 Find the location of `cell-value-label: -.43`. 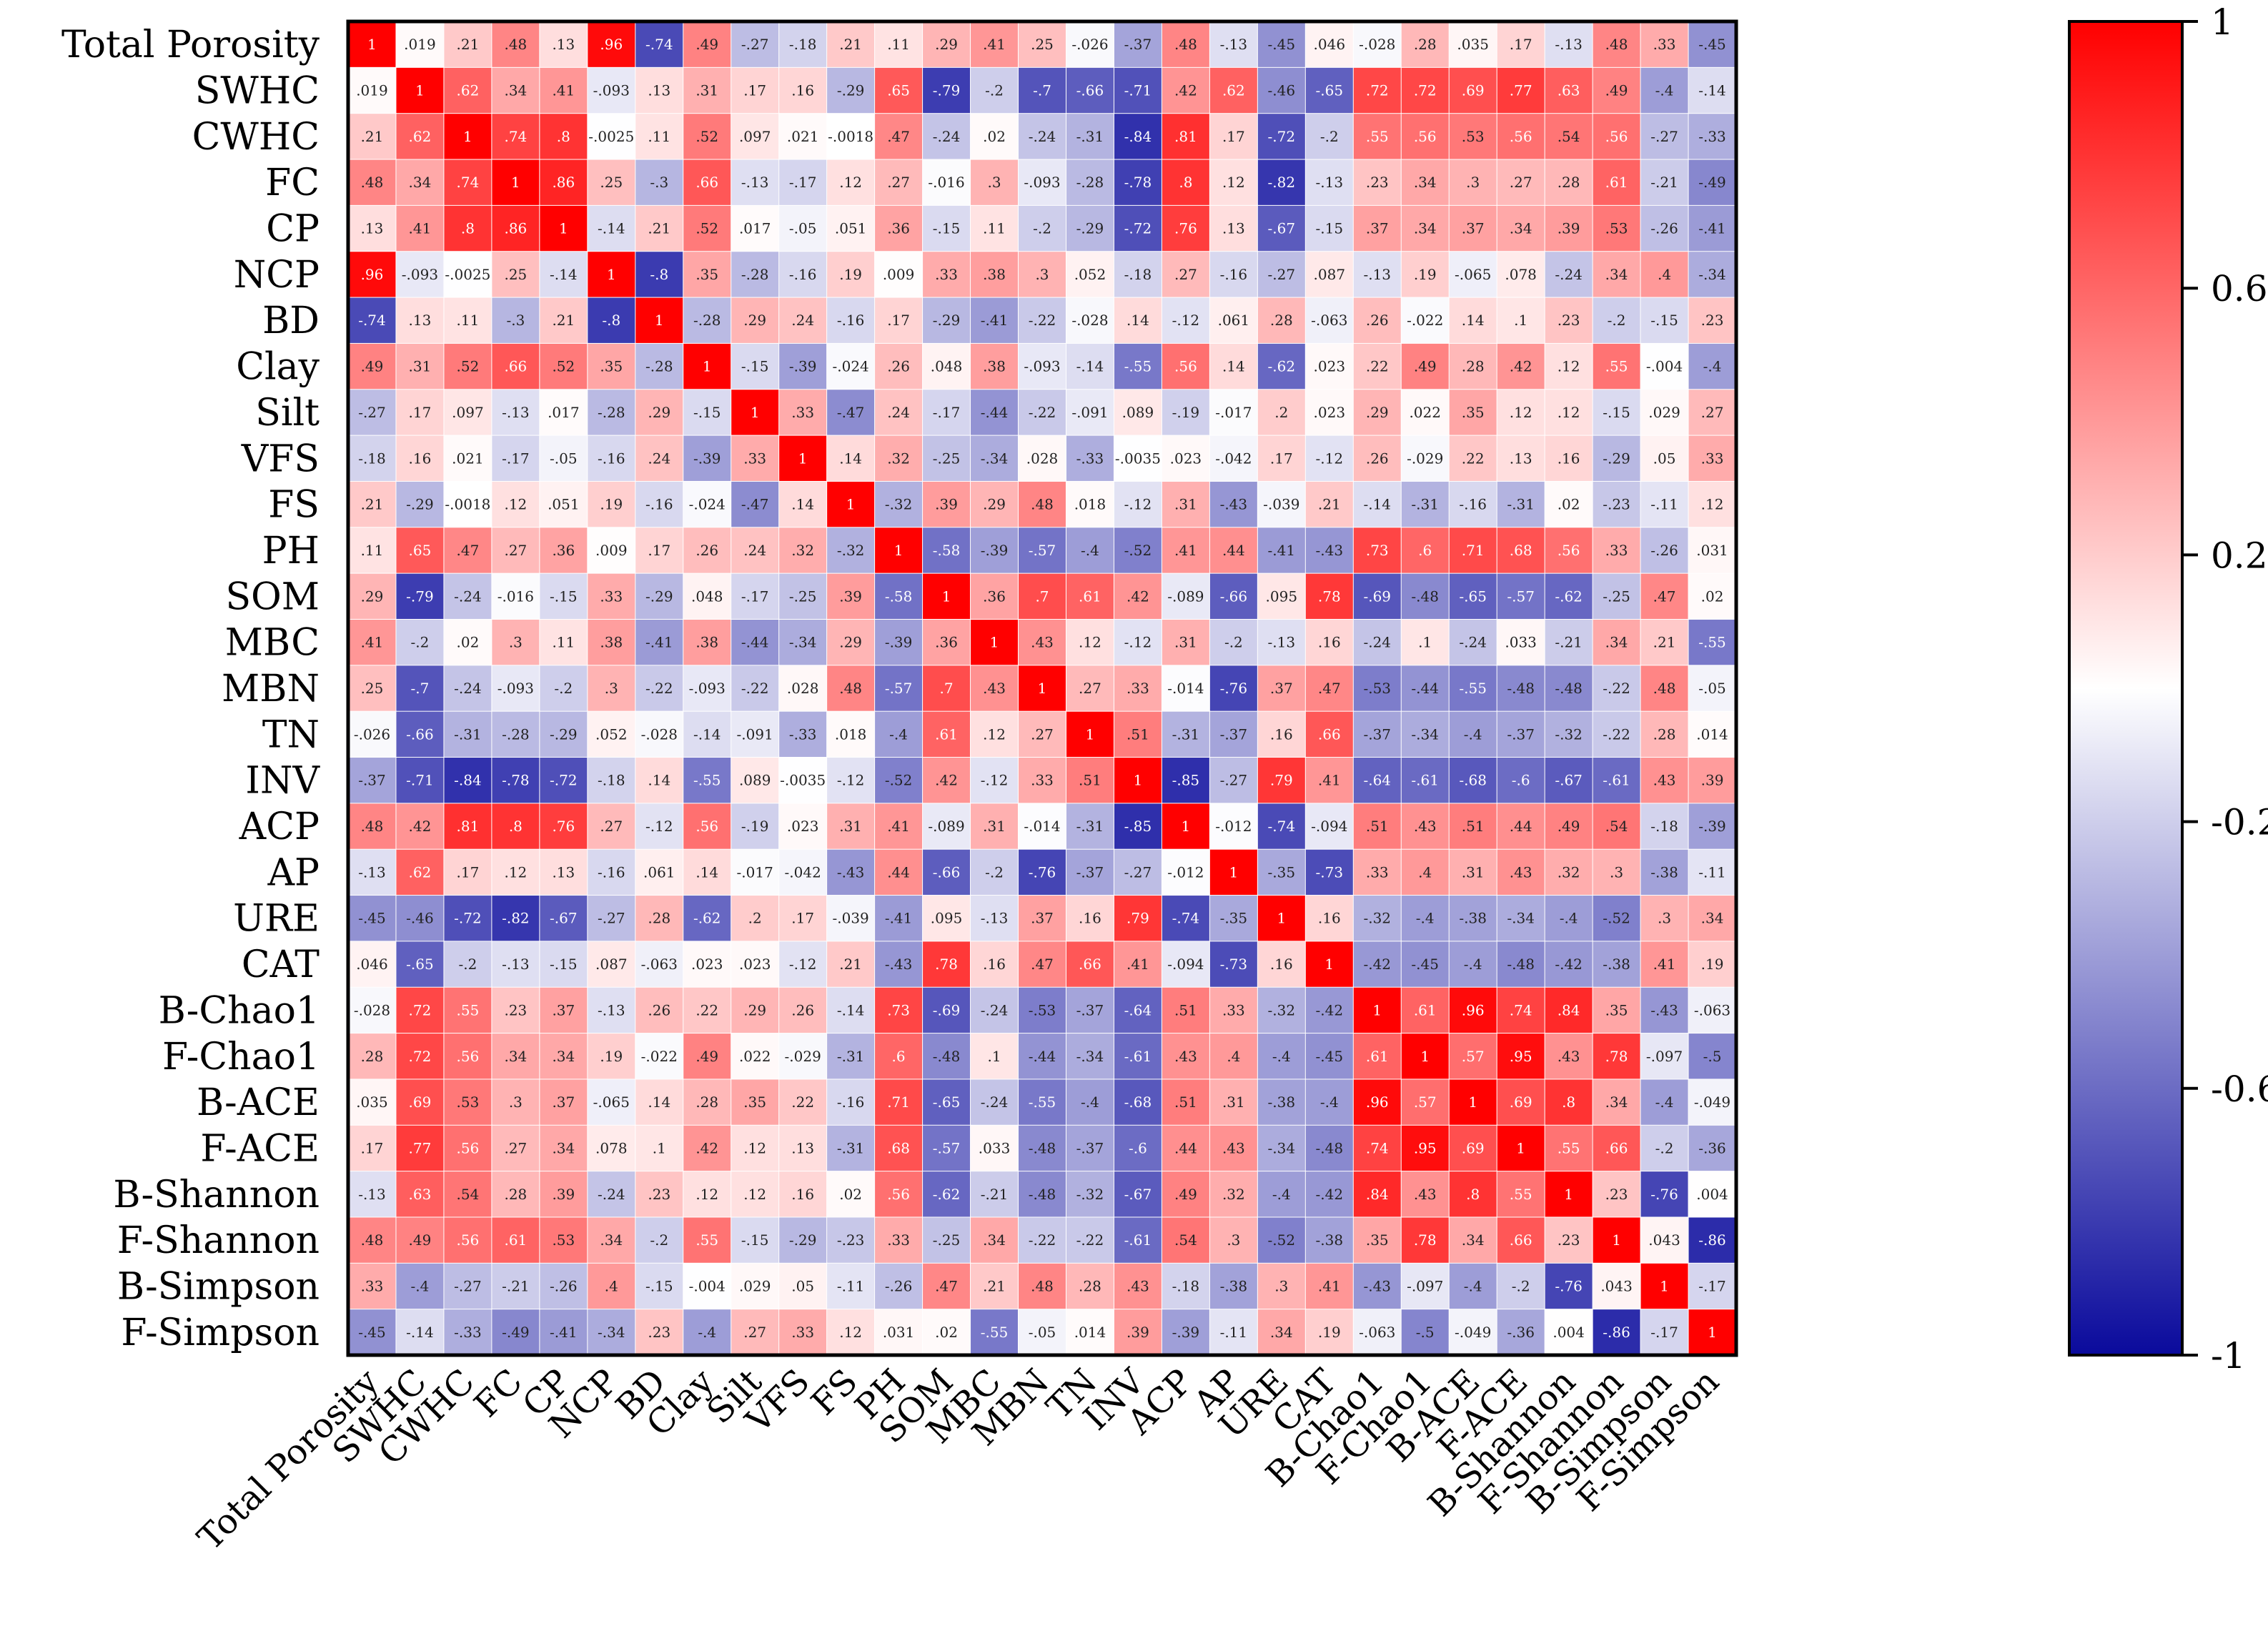

cell-value-label: -.43 is located at coordinates (1330, 550).